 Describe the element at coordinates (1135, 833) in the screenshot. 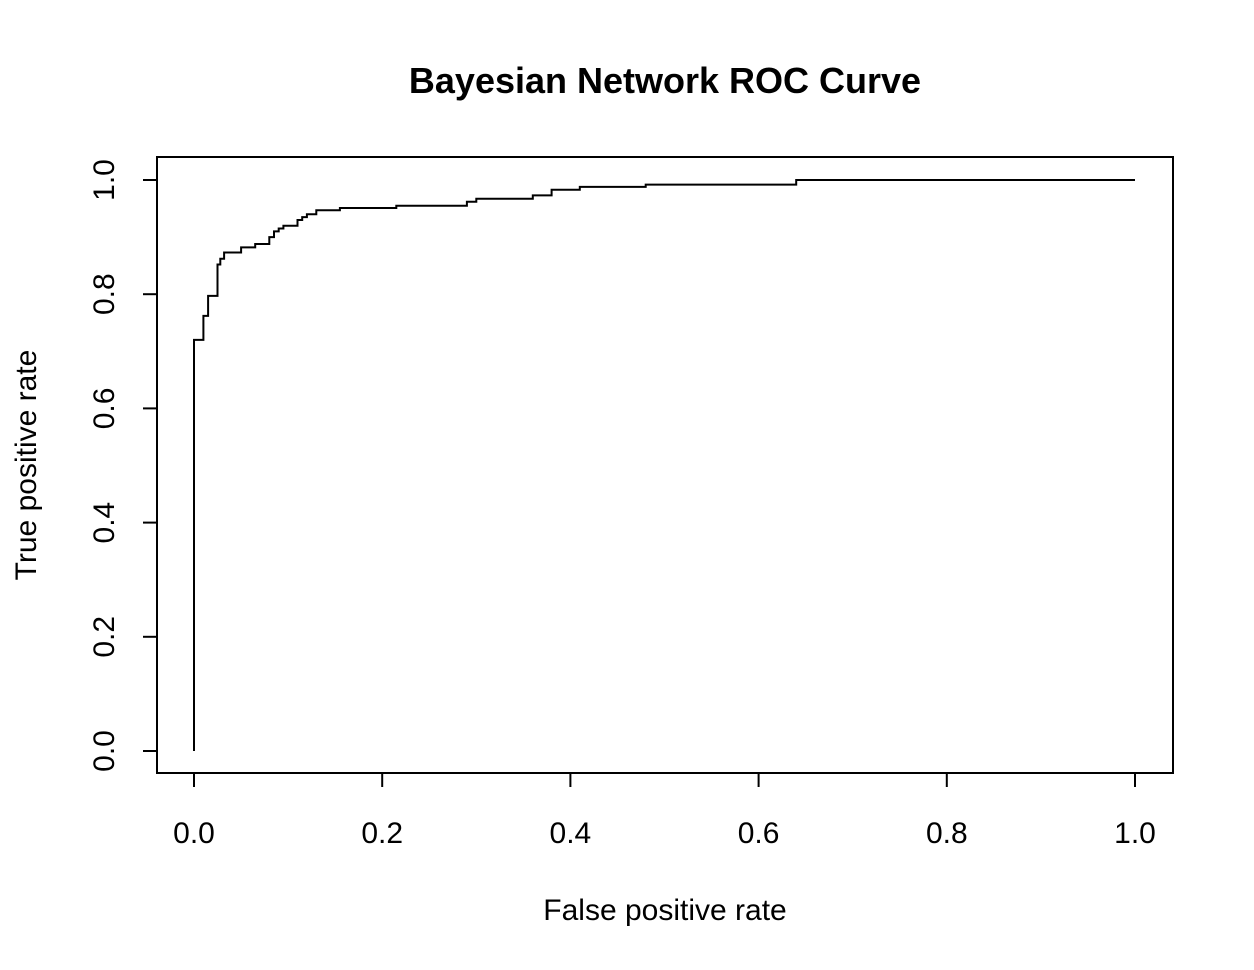

I see `x-tick-label: 1.0` at that location.